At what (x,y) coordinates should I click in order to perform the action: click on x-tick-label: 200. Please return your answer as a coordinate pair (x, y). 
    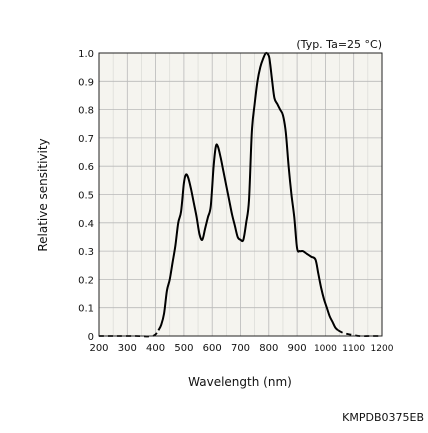
    Looking at the image, I should click on (98, 348).